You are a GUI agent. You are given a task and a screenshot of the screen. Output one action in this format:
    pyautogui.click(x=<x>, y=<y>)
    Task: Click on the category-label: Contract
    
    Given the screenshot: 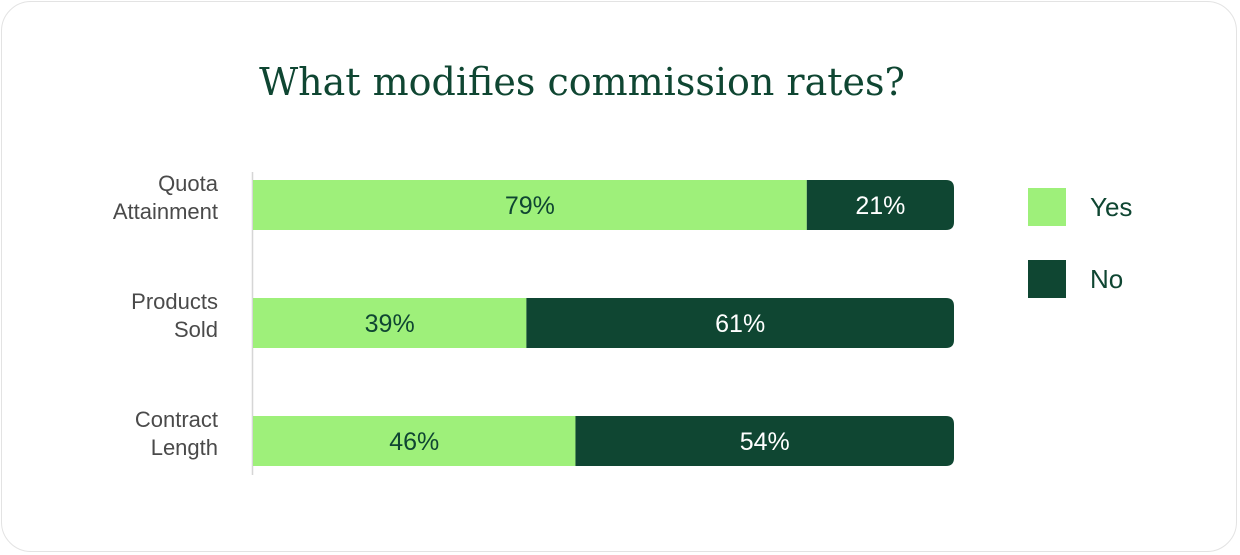 What is the action you would take?
    pyautogui.click(x=176, y=419)
    